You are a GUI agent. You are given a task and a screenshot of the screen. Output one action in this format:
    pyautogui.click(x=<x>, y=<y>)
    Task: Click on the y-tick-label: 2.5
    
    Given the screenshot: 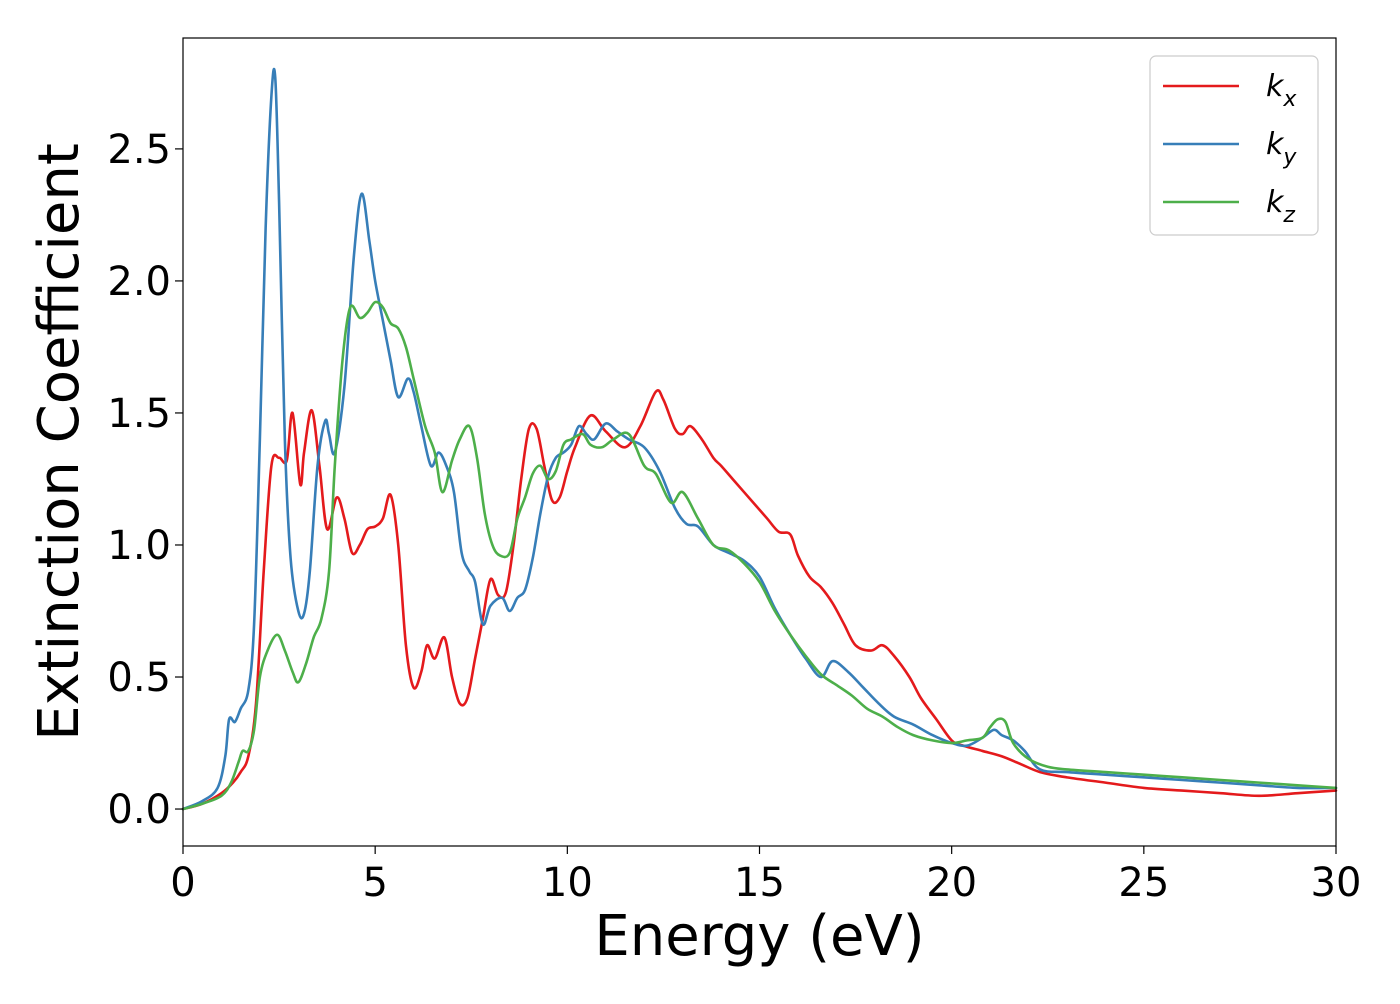 What is the action you would take?
    pyautogui.click(x=139, y=150)
    